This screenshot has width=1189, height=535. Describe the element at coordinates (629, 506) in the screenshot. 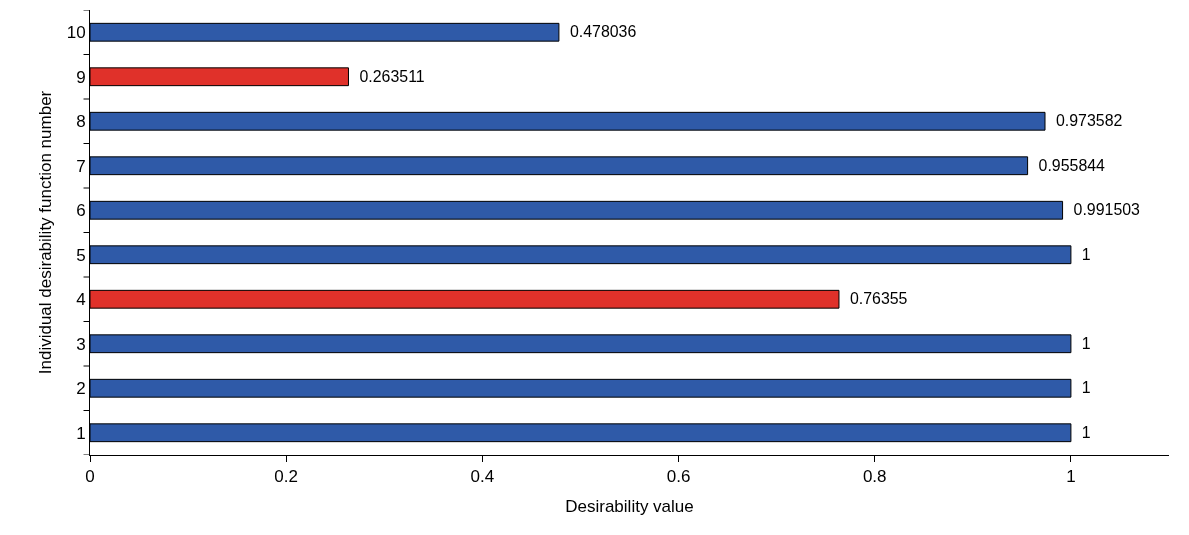

I see `x-axis-title: Desirability value` at that location.